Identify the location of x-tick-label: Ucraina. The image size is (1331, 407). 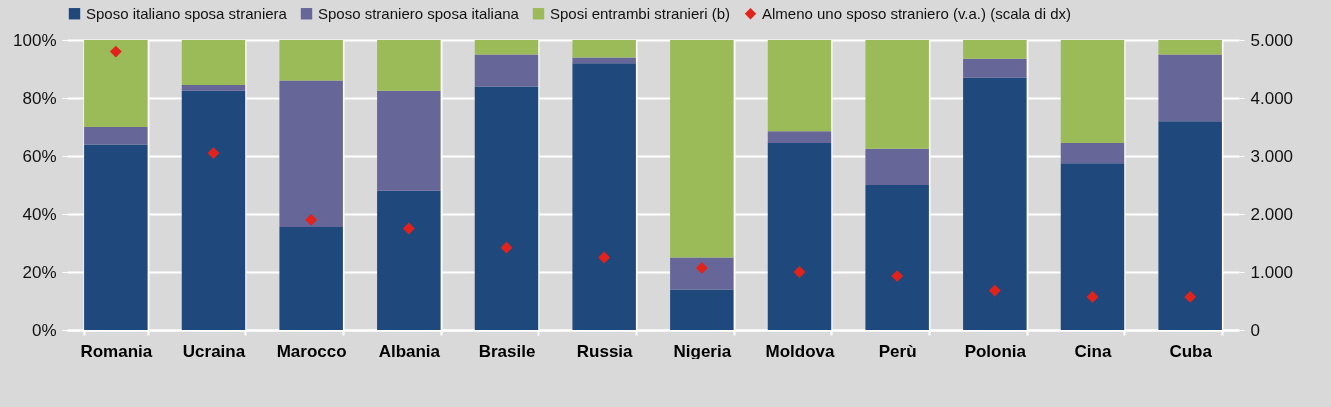
(214, 351).